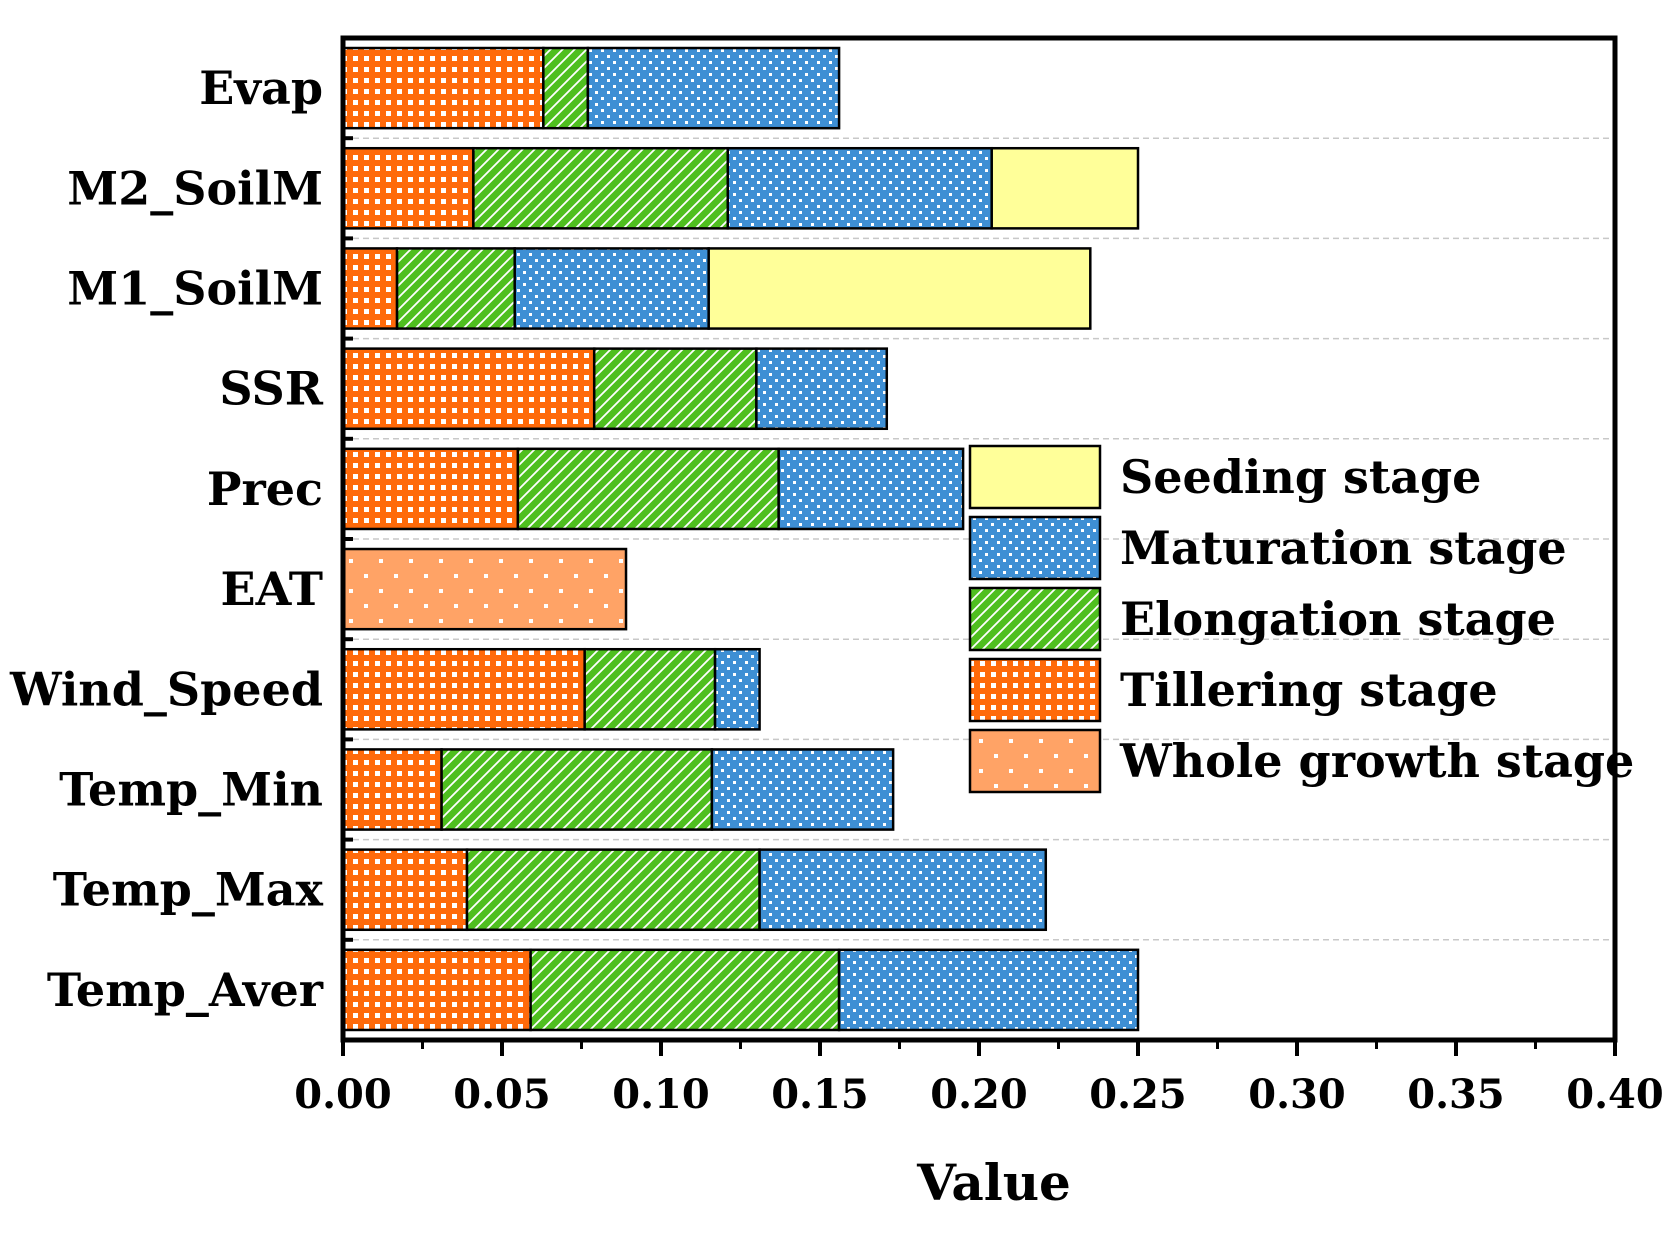 This screenshot has width=1676, height=1233. Describe the element at coordinates (601, 188) in the screenshot. I see `bar-elongation-M2_SoilM` at that location.